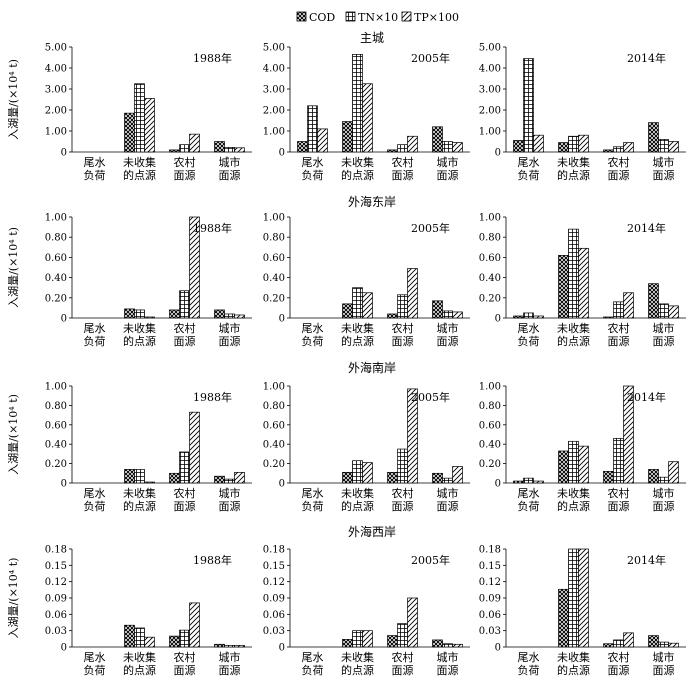 Image resolution: width=693 pixels, height=695 pixels. Describe the element at coordinates (372, 531) in the screenshot. I see `region-title: 外海西岸` at that location.